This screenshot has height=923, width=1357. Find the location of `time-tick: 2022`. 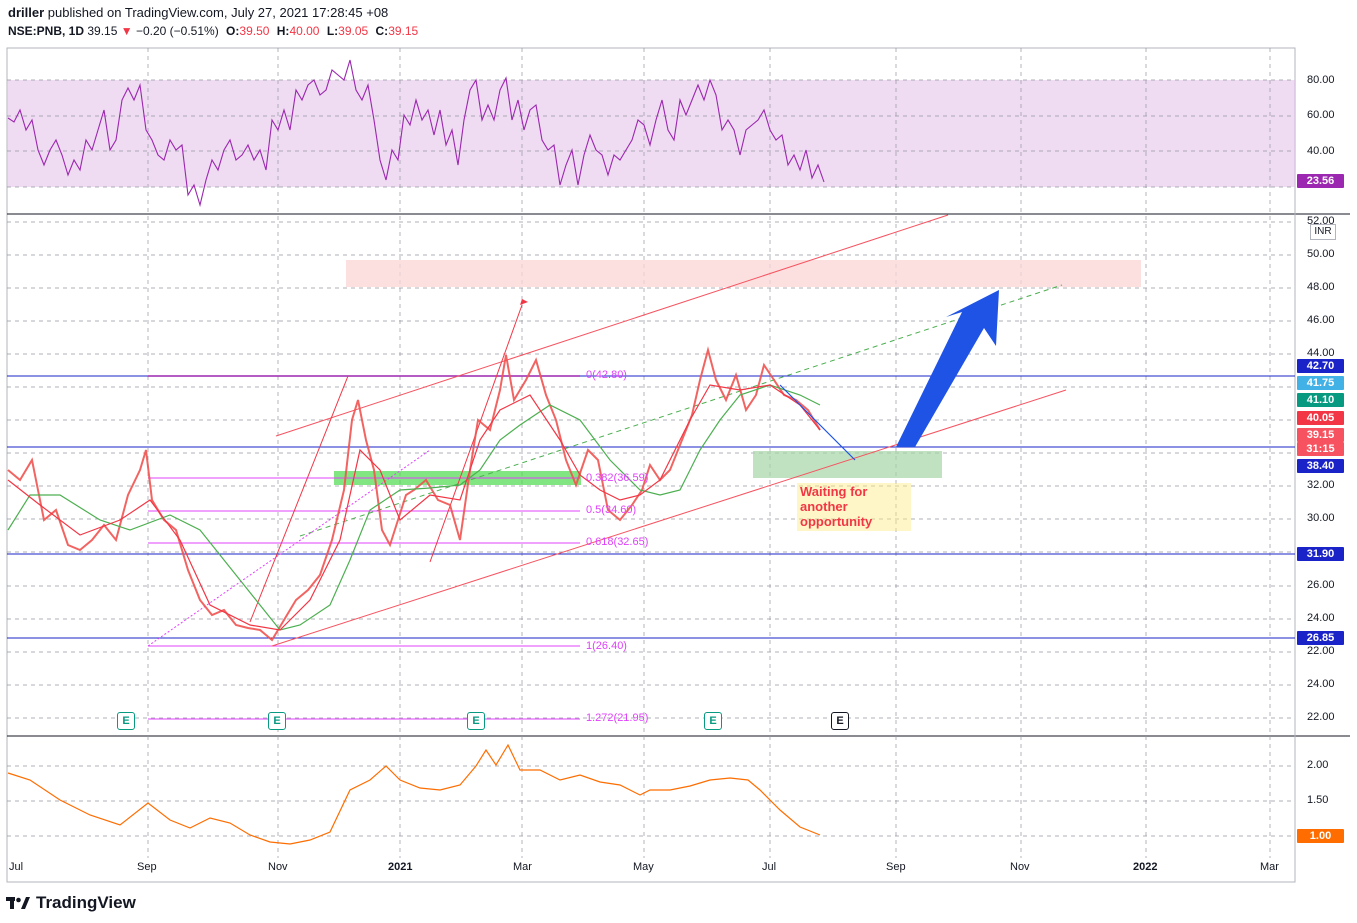

time-tick: 2022 is located at coordinates (1145, 867).